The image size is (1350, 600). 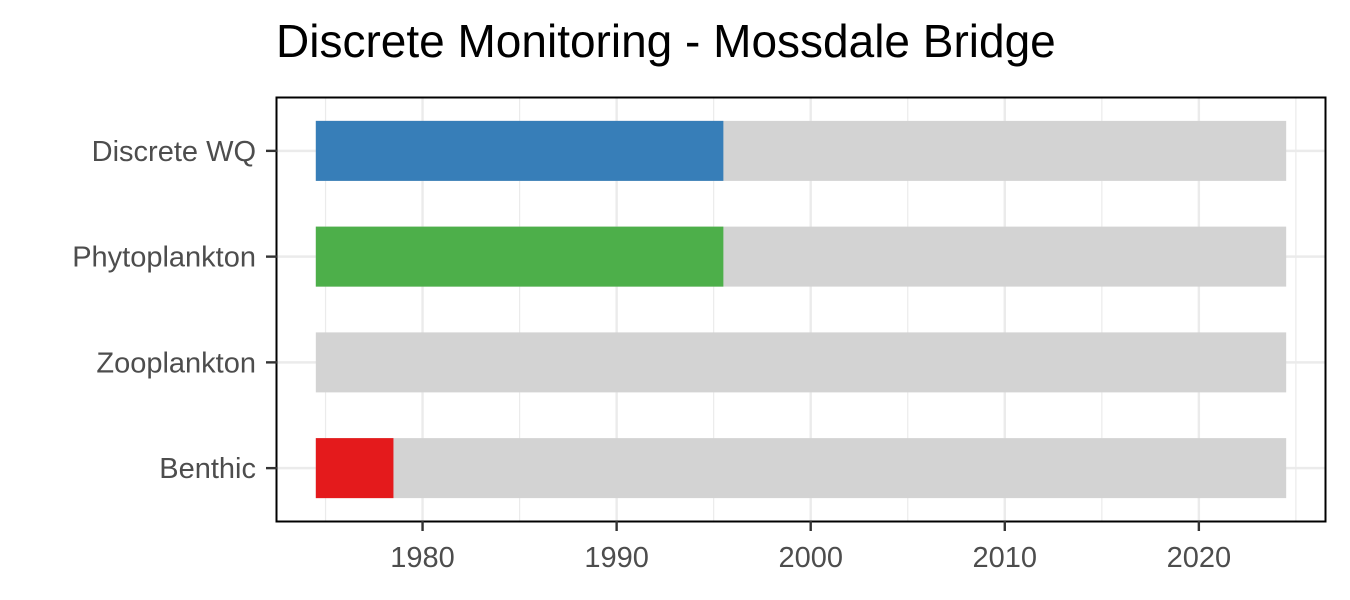 What do you see at coordinates (1005, 558) in the screenshot?
I see `x-tick-label: 2010` at bounding box center [1005, 558].